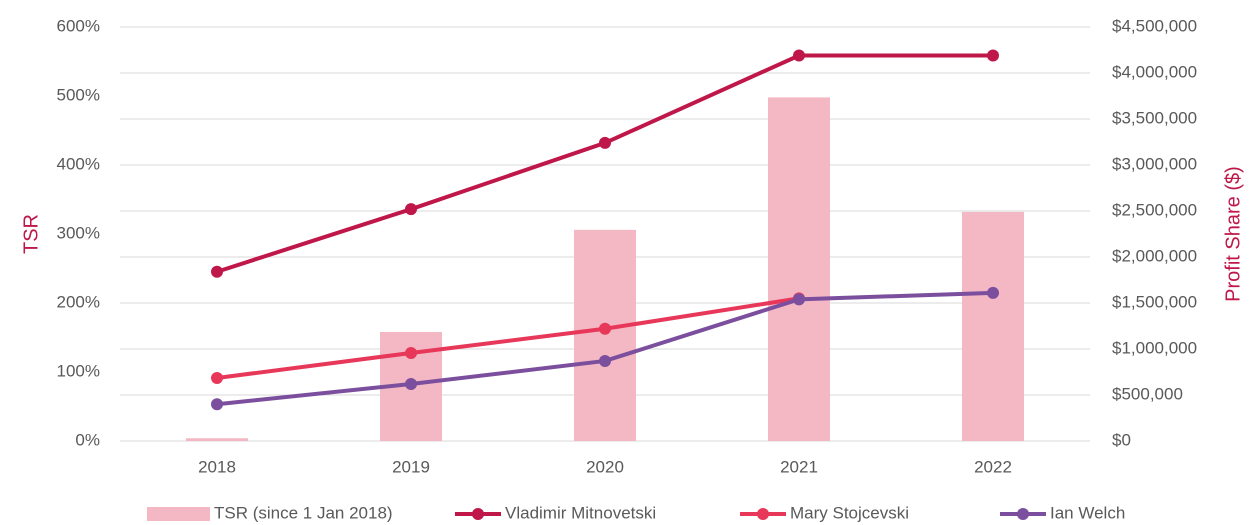  I want to click on legend-label: Mary Stojcevski, so click(849, 512).